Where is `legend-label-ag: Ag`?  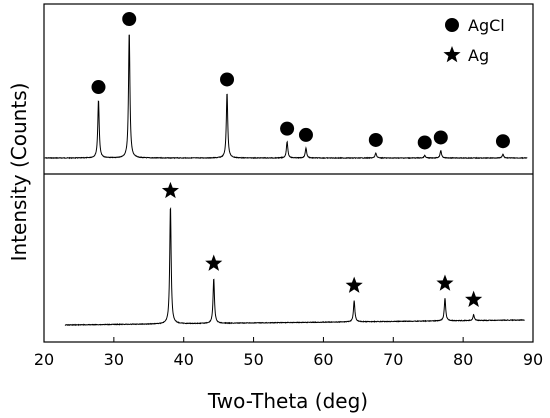
legend-label-ag: Ag is located at coordinates (478, 55).